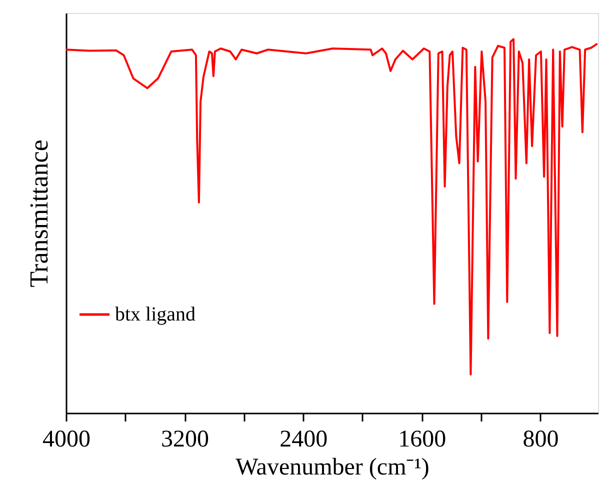 Image resolution: width=608 pixels, height=500 pixels. What do you see at coordinates (422, 439) in the screenshot?
I see `x-tick-label: 1600` at bounding box center [422, 439].